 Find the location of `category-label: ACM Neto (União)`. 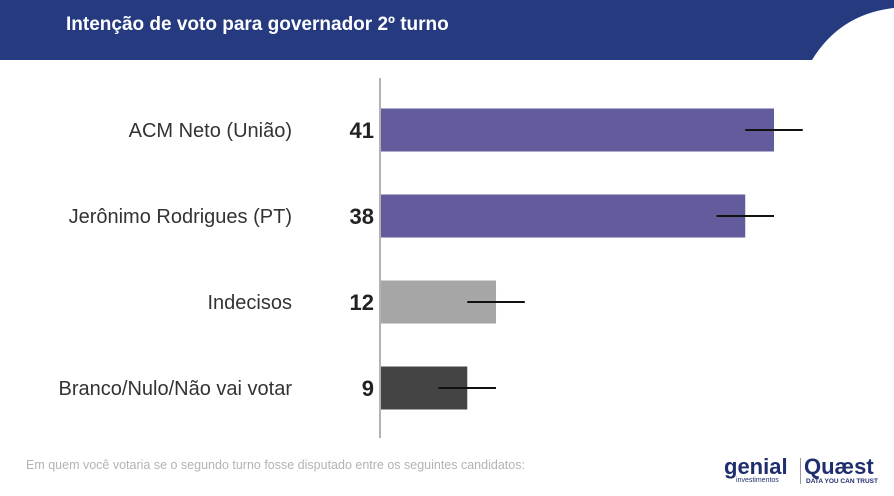

category-label: ACM Neto (União) is located at coordinates (210, 131).